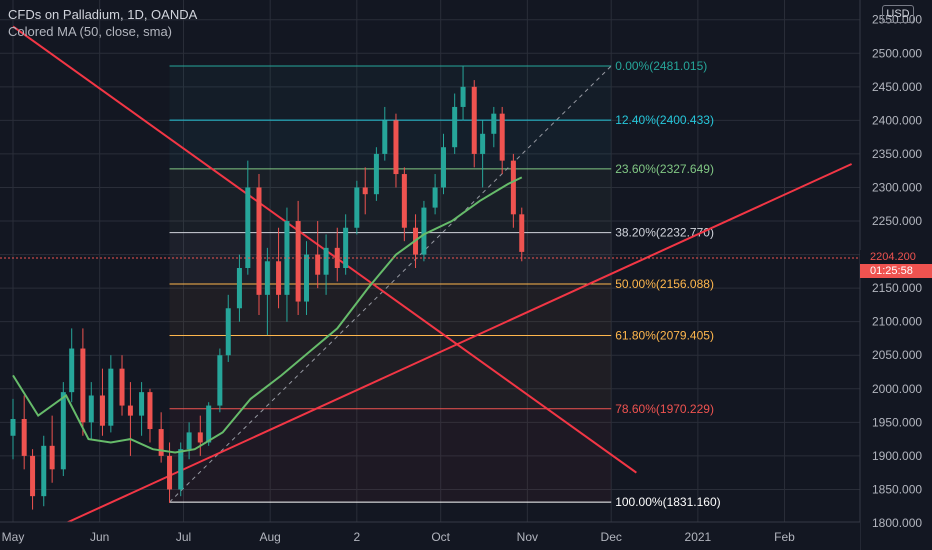  What do you see at coordinates (183, 537) in the screenshot?
I see `time-tick-label: Jul` at bounding box center [183, 537].